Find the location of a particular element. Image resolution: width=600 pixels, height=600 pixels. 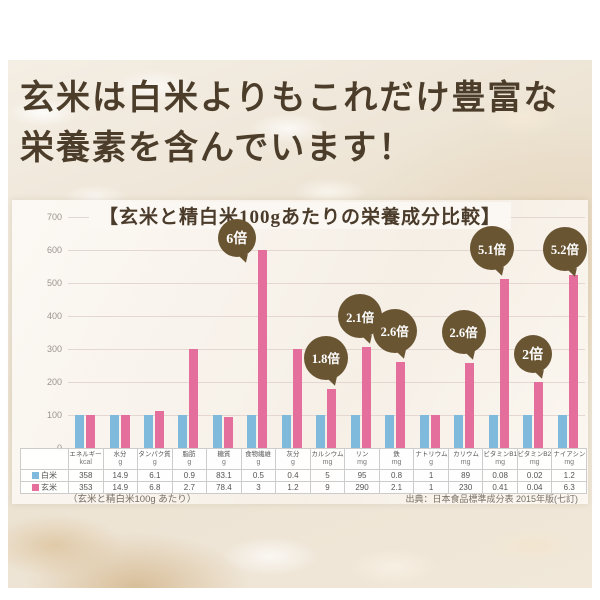

table-value: 0.9 is located at coordinates (189, 475).